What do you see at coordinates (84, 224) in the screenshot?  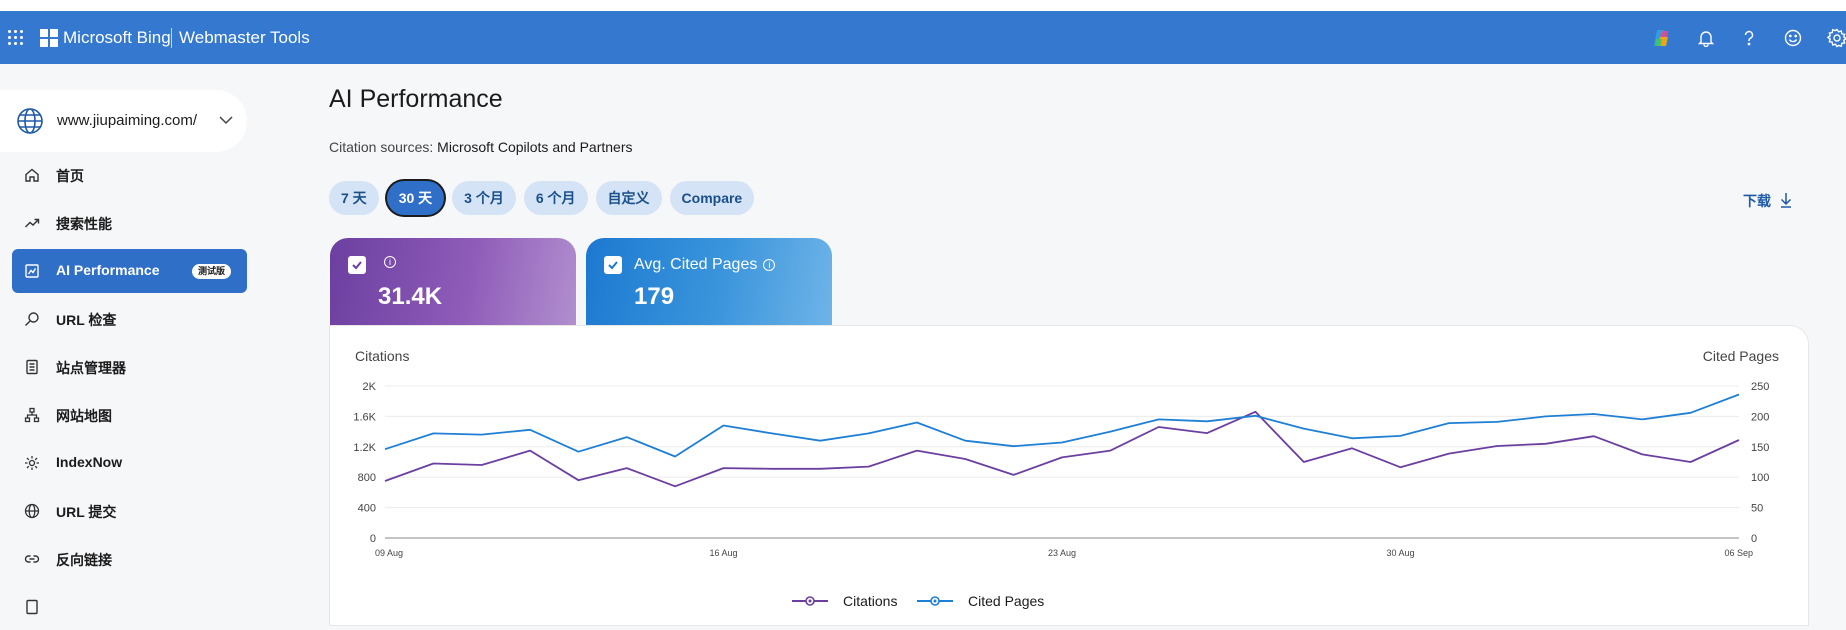 I see `sidebar-item-label: 搜索性能` at bounding box center [84, 224].